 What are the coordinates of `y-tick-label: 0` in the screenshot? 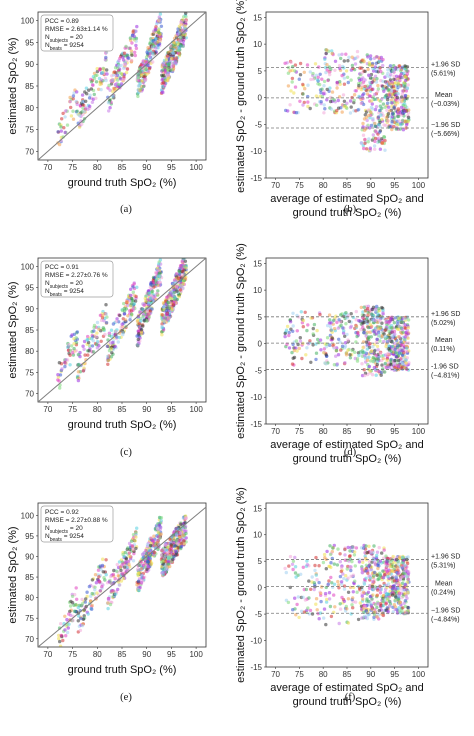 It's located at (260, 344).